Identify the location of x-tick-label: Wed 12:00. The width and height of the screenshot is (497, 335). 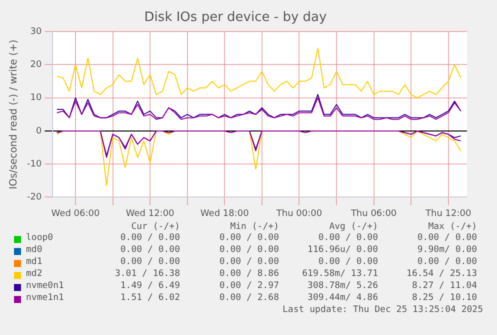
(150, 213).